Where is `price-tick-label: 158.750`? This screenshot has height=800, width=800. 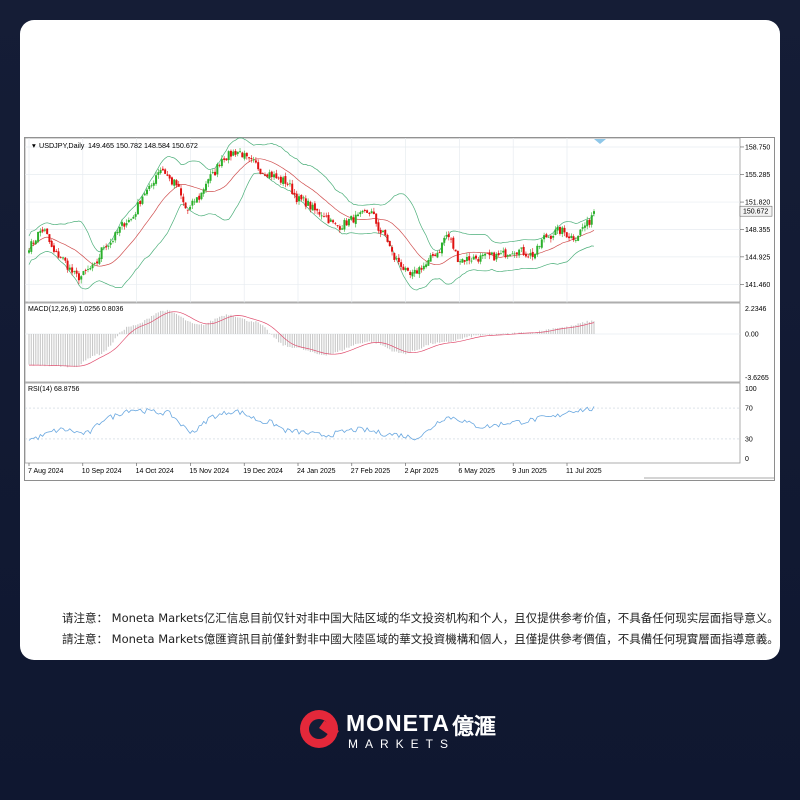 price-tick-label: 158.750 is located at coordinates (757, 147).